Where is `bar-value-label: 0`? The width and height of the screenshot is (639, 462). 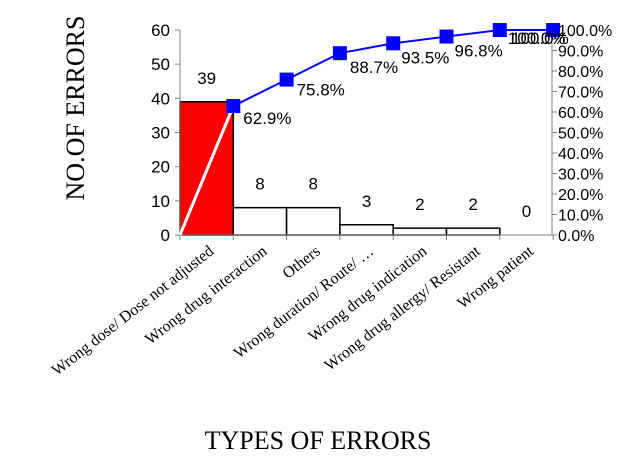 bar-value-label: 0 is located at coordinates (526, 211).